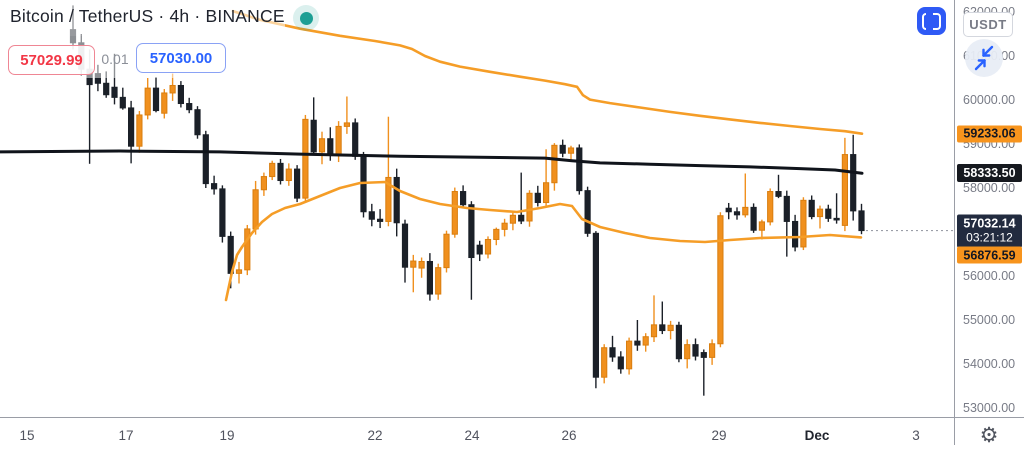  Describe the element at coordinates (989, 100) in the screenshot. I see `price-tick-label: 60000.00` at that location.